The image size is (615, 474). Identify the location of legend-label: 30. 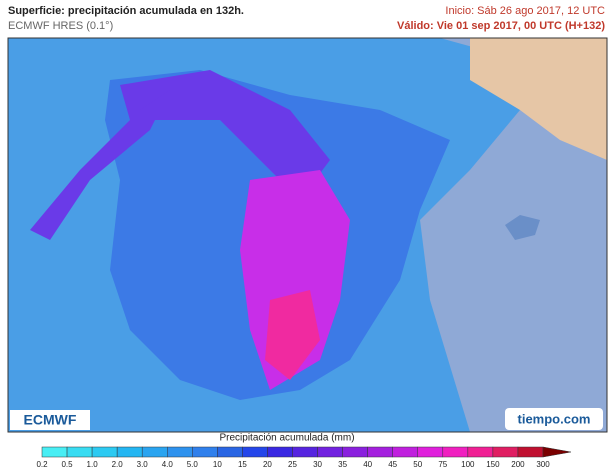
(317, 464).